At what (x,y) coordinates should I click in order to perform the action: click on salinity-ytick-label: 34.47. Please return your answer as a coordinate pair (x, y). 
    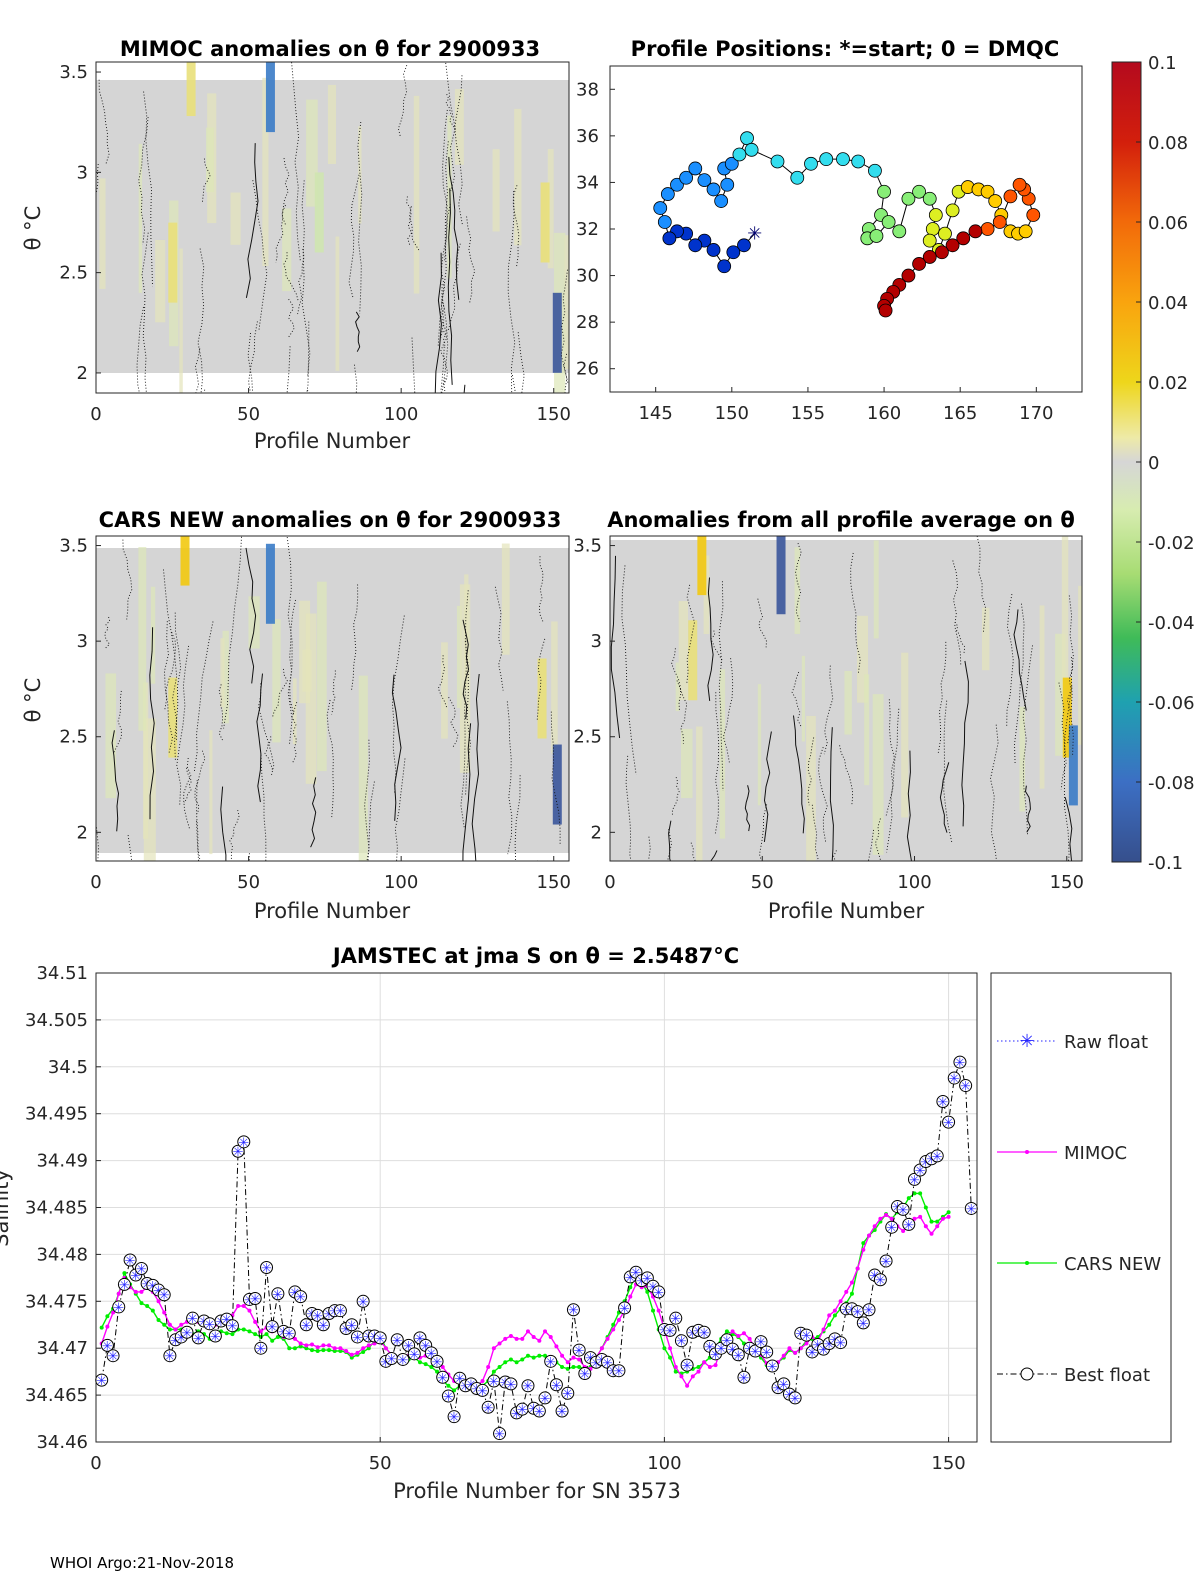
    Looking at the image, I should click on (62, 1348).